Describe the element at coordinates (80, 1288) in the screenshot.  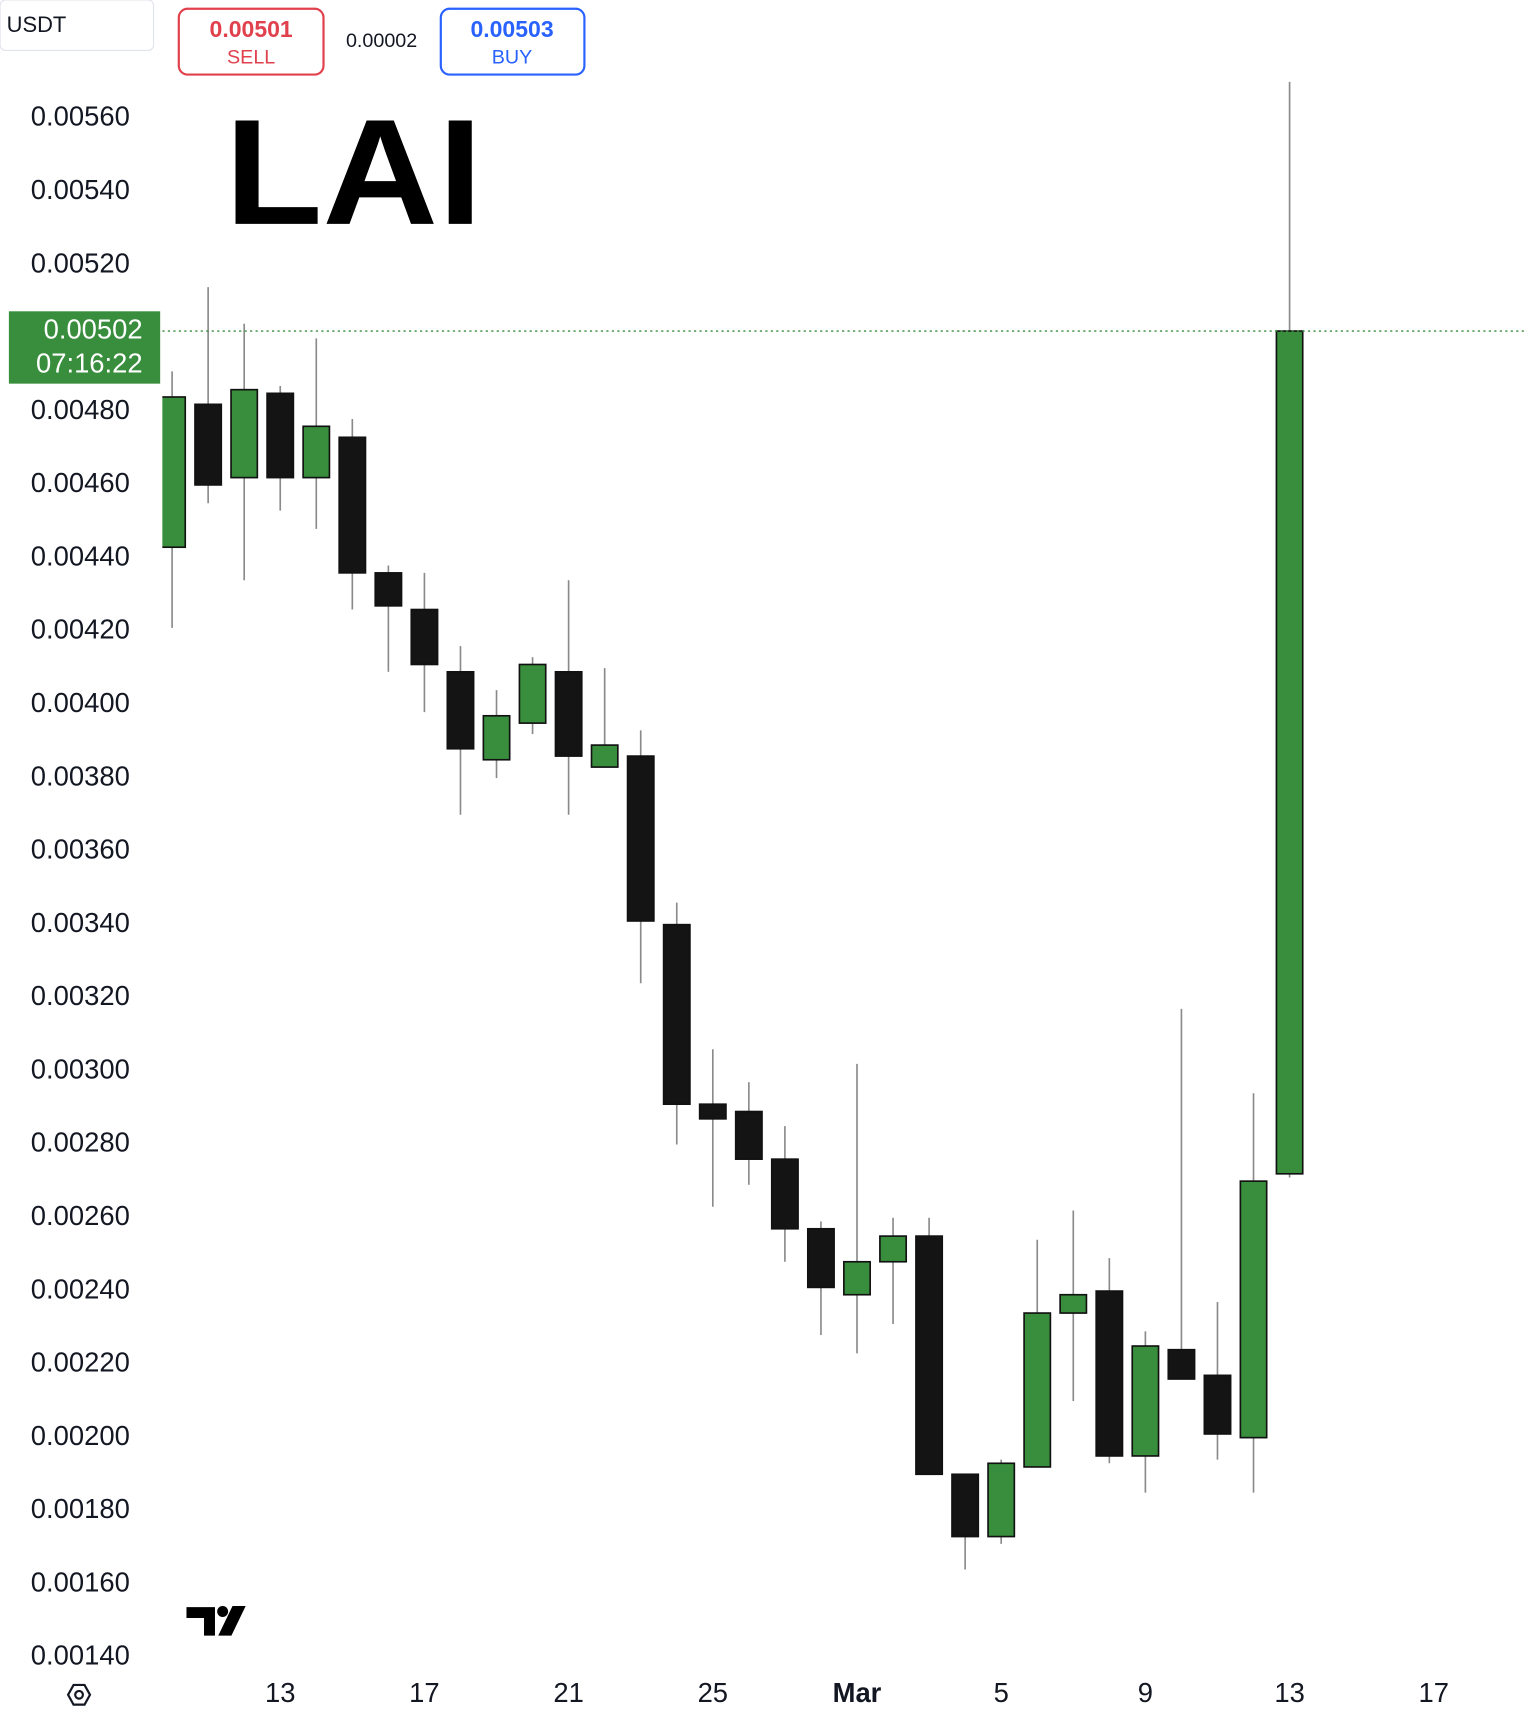
I see `y-tick-label: 0.00240` at that location.